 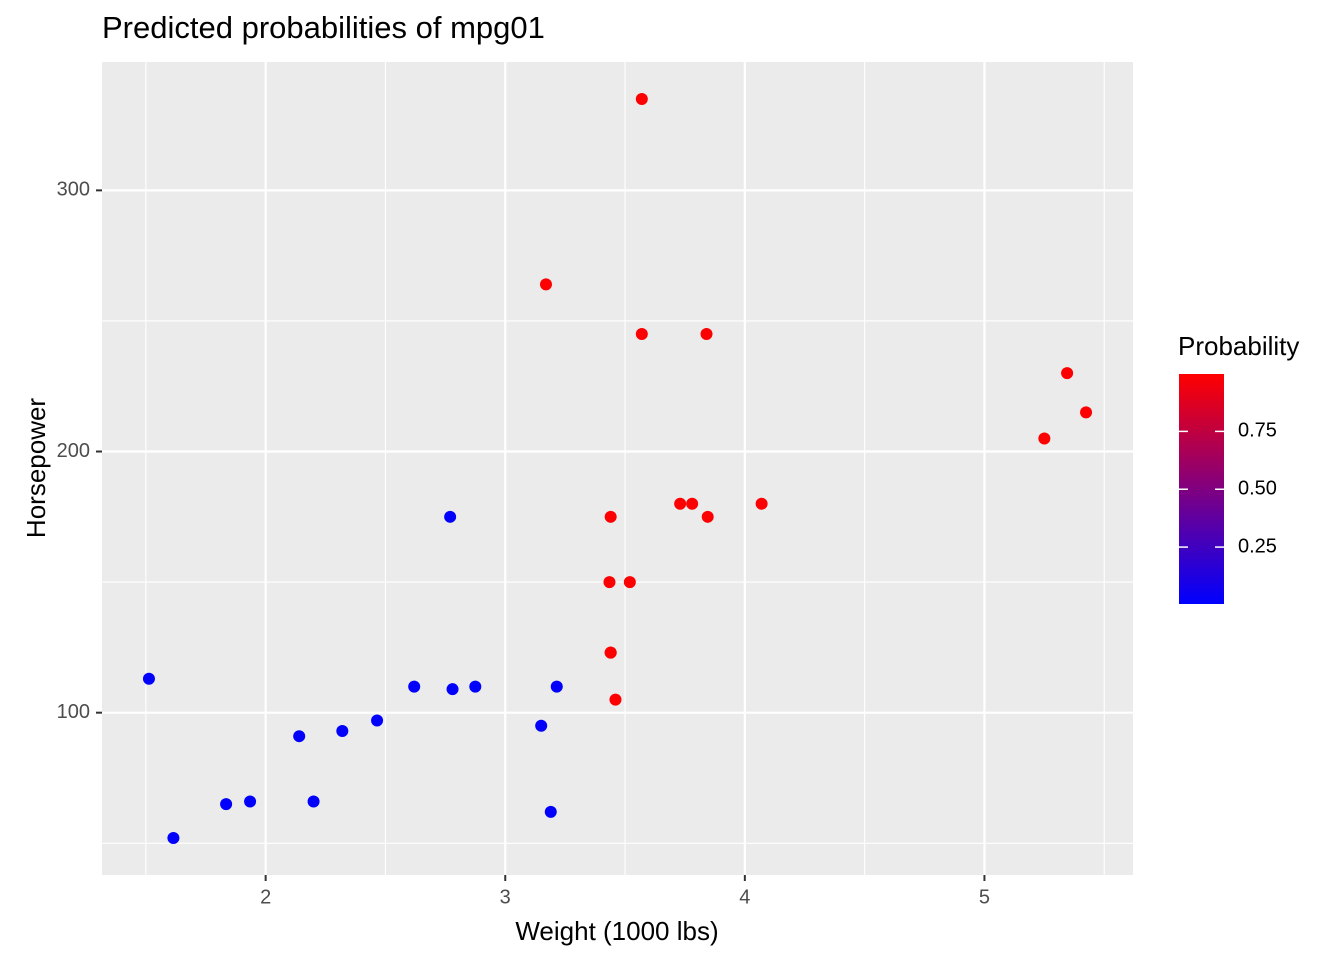 What do you see at coordinates (73, 712) in the screenshot?
I see `y-tick-label: 100` at bounding box center [73, 712].